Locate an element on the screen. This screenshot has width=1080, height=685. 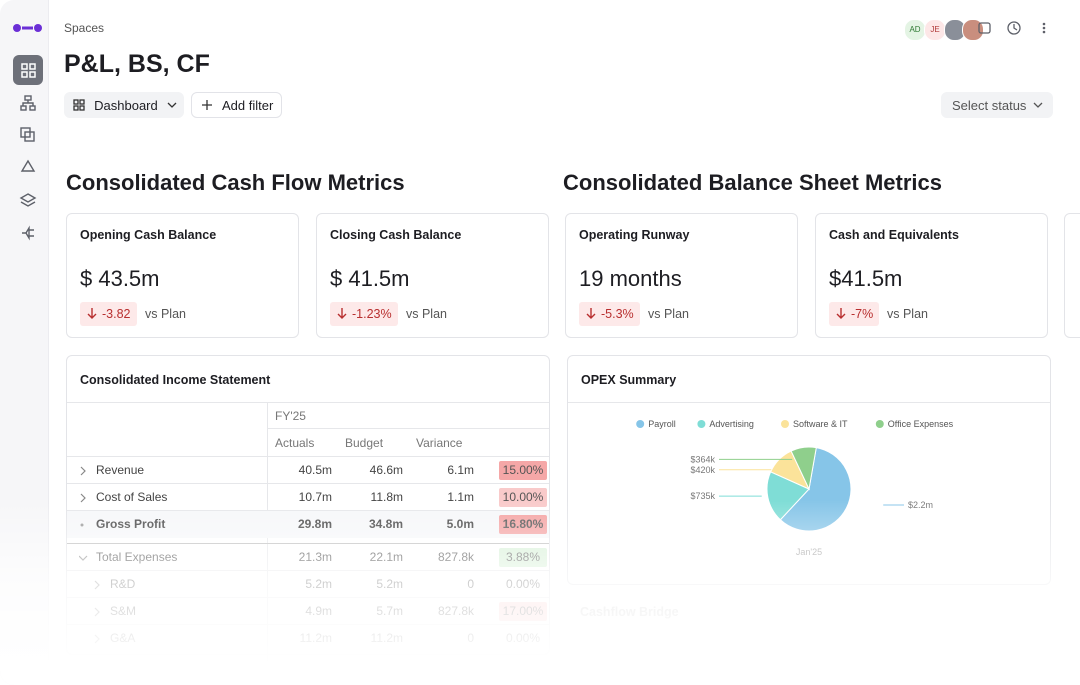
more is located at coordinates (1044, 28).